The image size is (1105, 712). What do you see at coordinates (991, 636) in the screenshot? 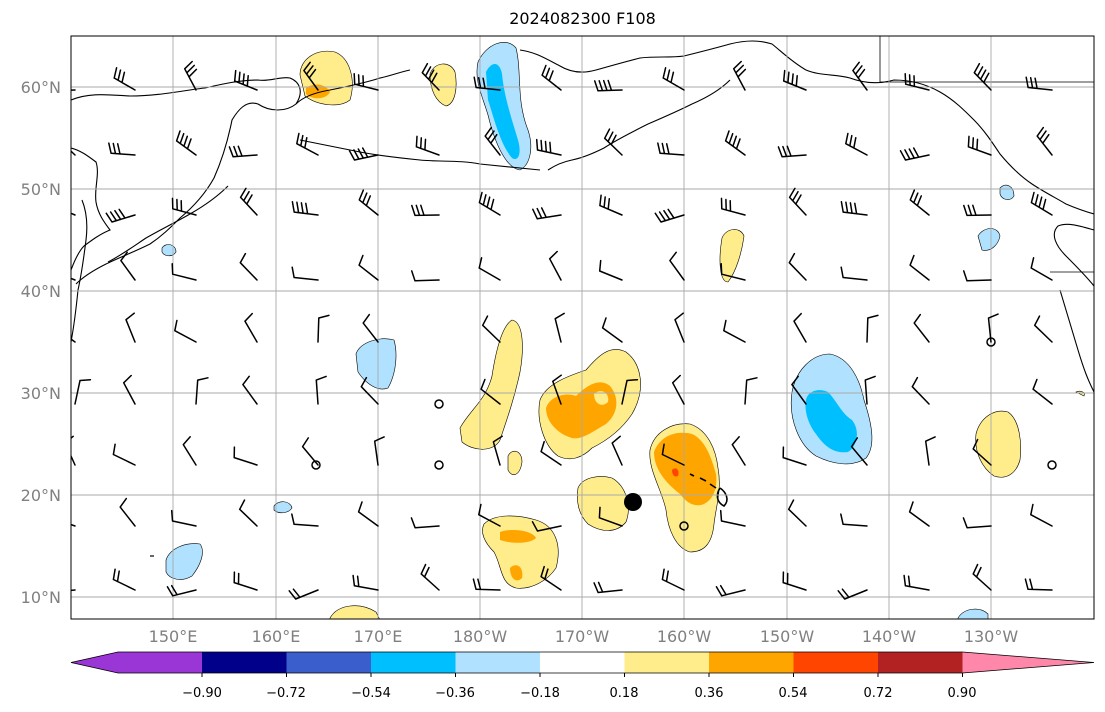
I see `lon-label: 130°W` at bounding box center [991, 636].